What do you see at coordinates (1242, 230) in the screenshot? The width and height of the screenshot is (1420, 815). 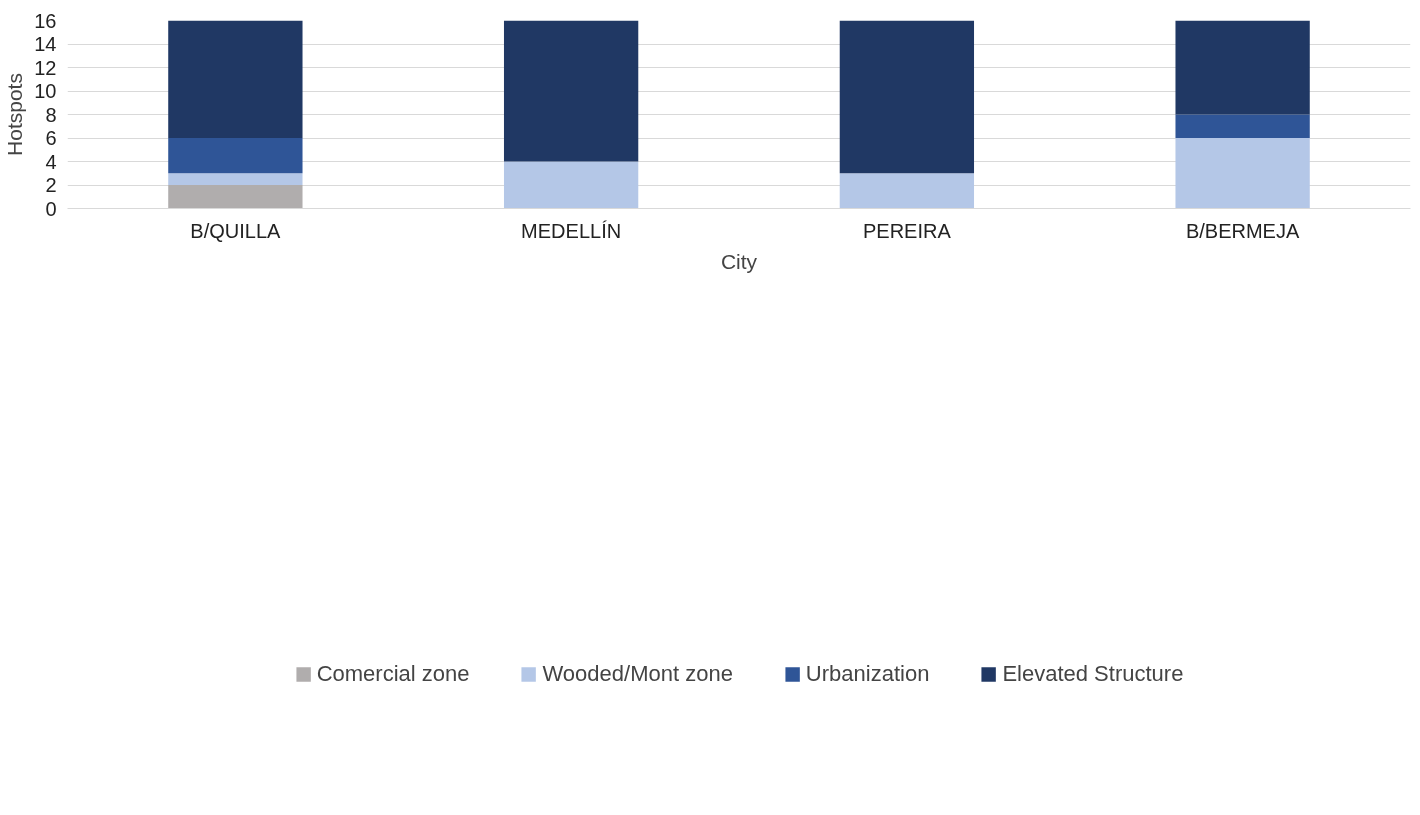 I see `x-tick-label: B/BERMEJA` at bounding box center [1242, 230].